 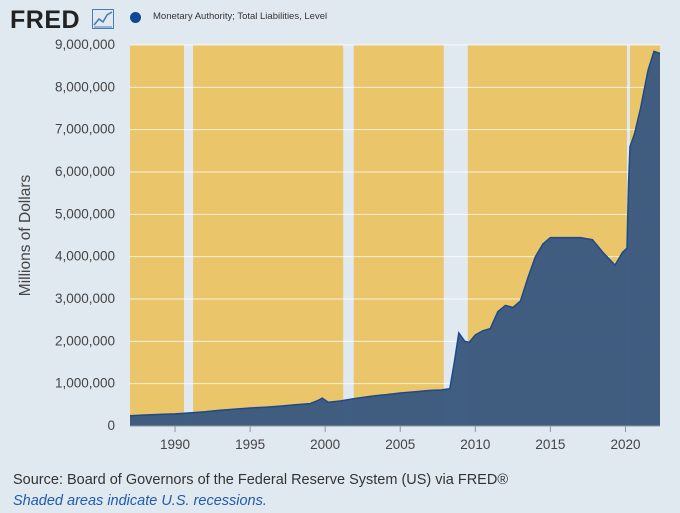 I want to click on x-tick-label: 2015, so click(x=550, y=444).